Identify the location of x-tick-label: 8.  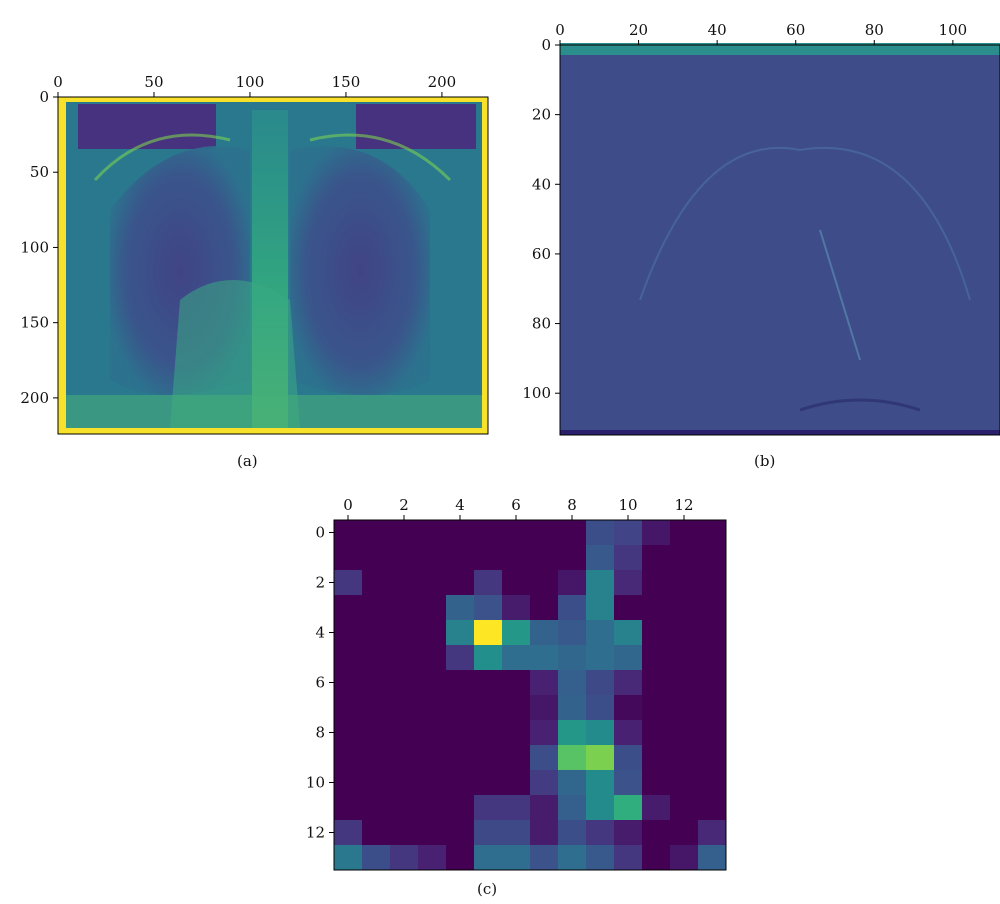
(572, 505).